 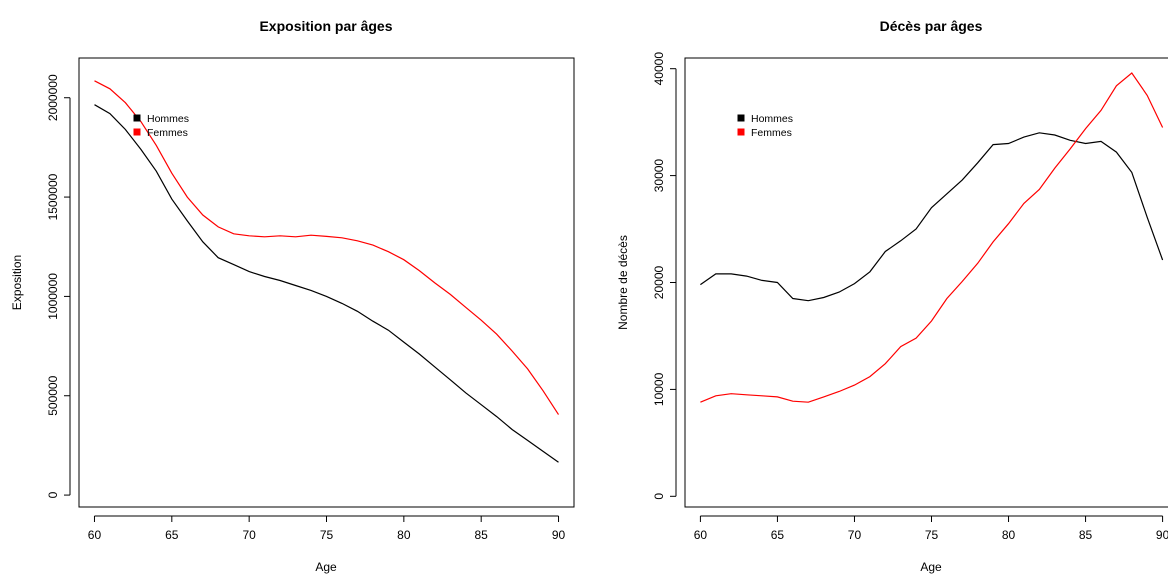 I want to click on chart-1-legend-label-femmes: Femmes, so click(x=167, y=133).